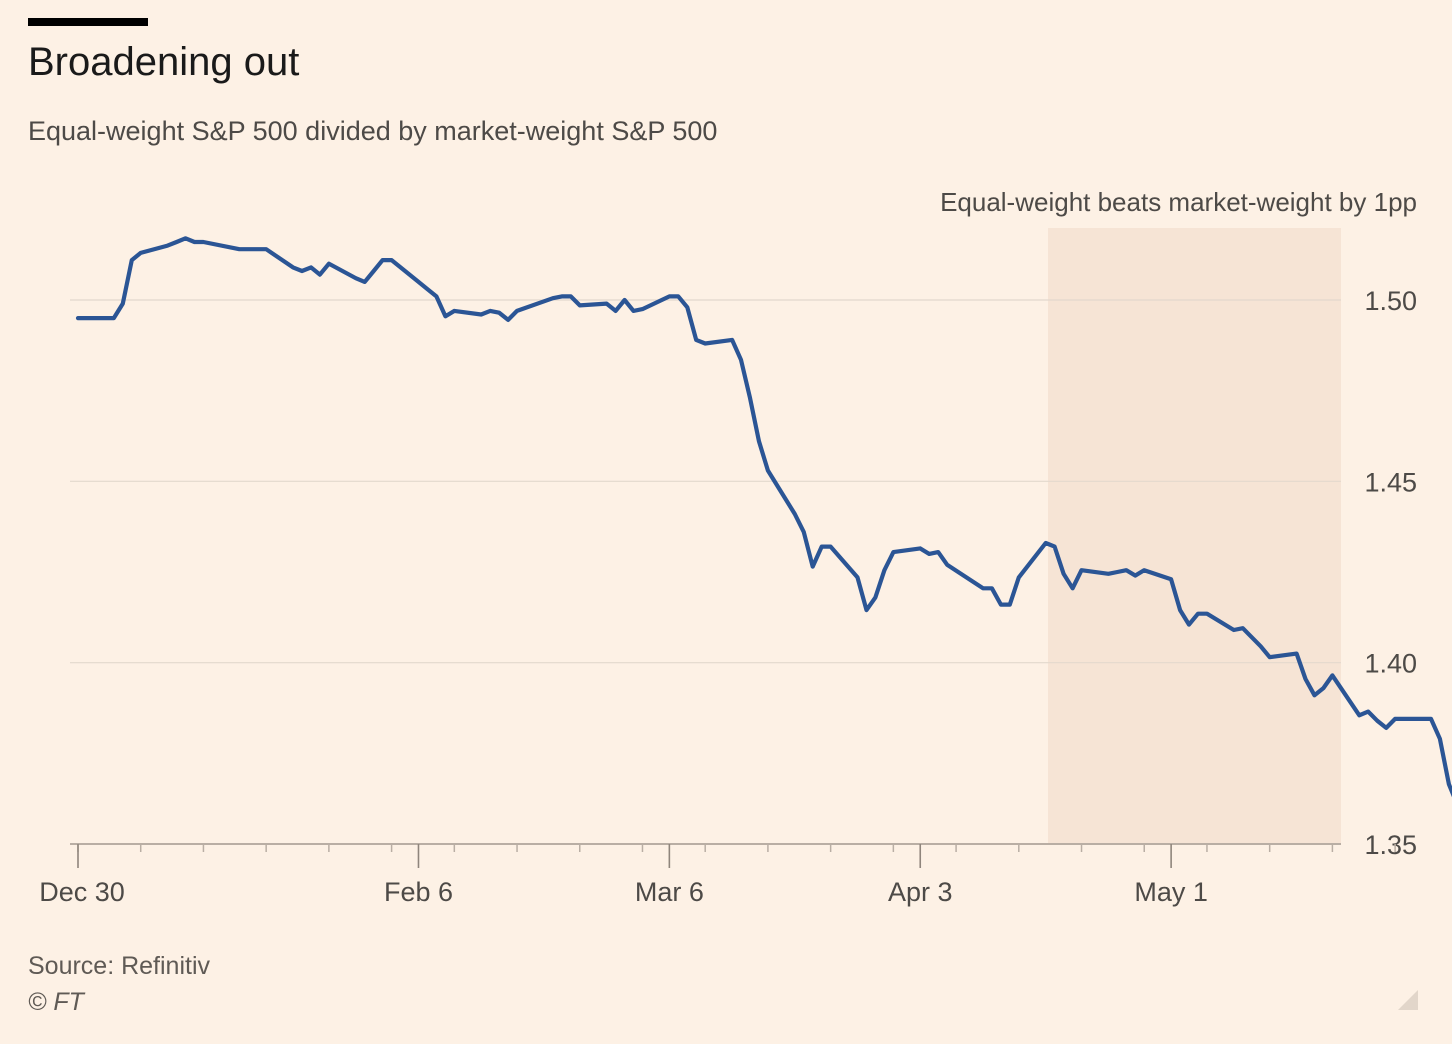 The width and height of the screenshot is (1452, 1044). Describe the element at coordinates (1178, 202) in the screenshot. I see `shaded-region-label: Equal-weight beats market-weight by 1pp` at that location.